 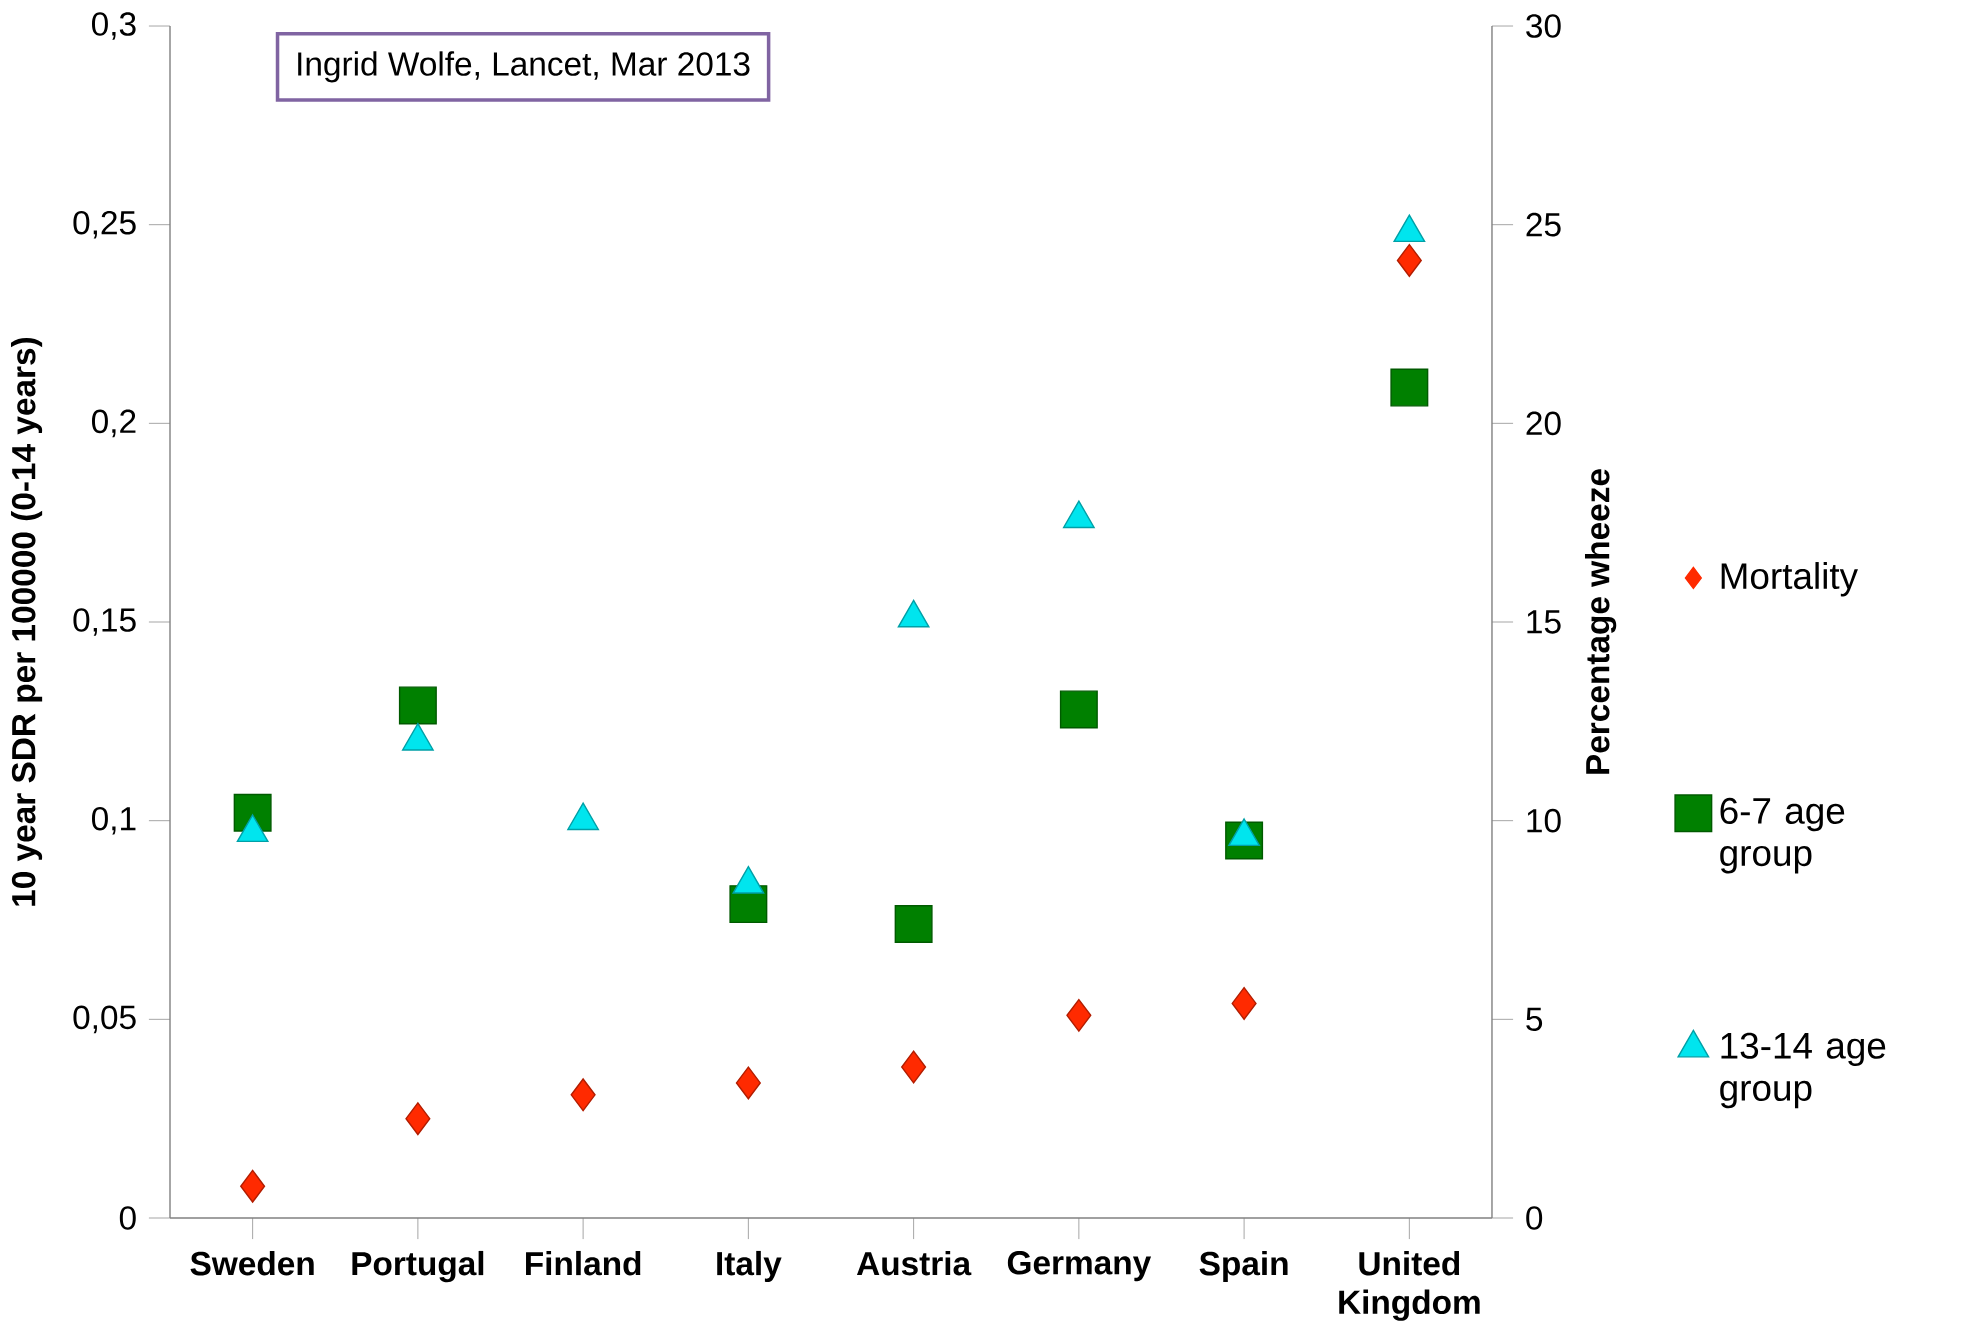 What do you see at coordinates (1409, 1285) in the screenshot?
I see `x-tick-label: United Kingdom` at bounding box center [1409, 1285].